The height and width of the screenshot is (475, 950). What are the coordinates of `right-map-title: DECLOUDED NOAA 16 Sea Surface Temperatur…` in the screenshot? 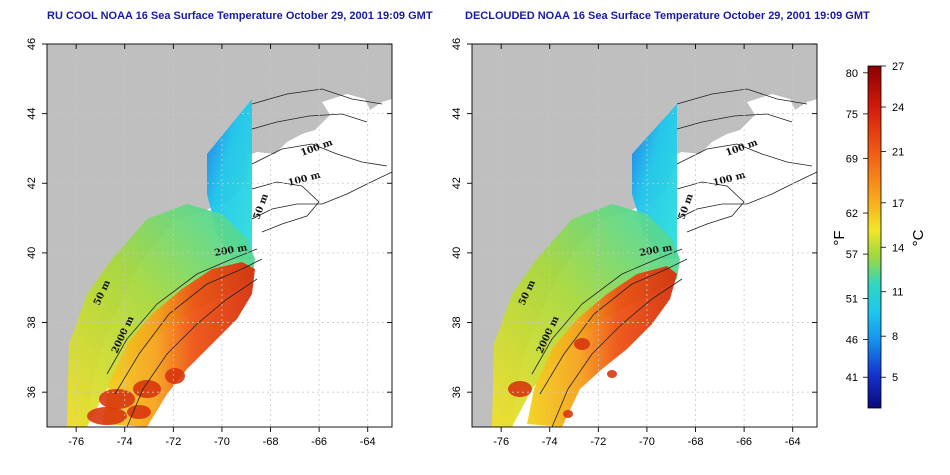 It's located at (667, 16).